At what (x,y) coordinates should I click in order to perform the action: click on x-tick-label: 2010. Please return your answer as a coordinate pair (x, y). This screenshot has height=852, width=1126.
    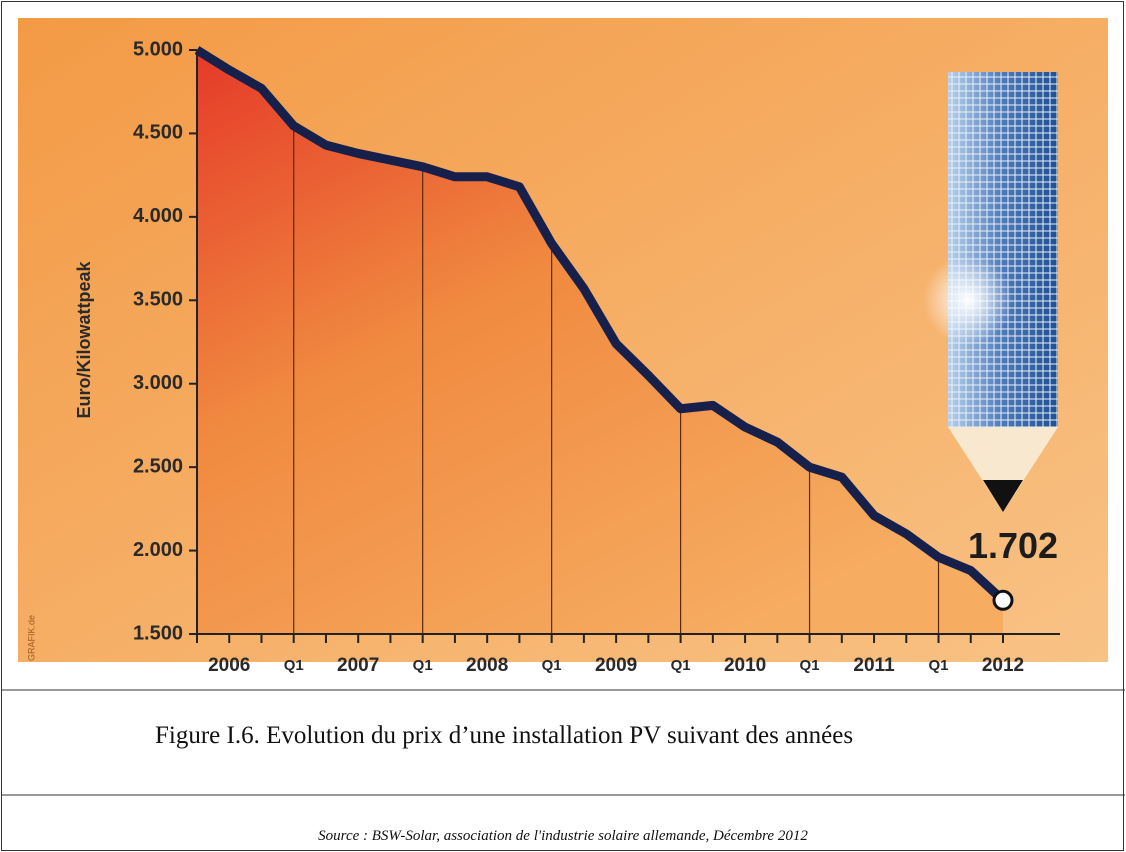
    Looking at the image, I should click on (745, 665).